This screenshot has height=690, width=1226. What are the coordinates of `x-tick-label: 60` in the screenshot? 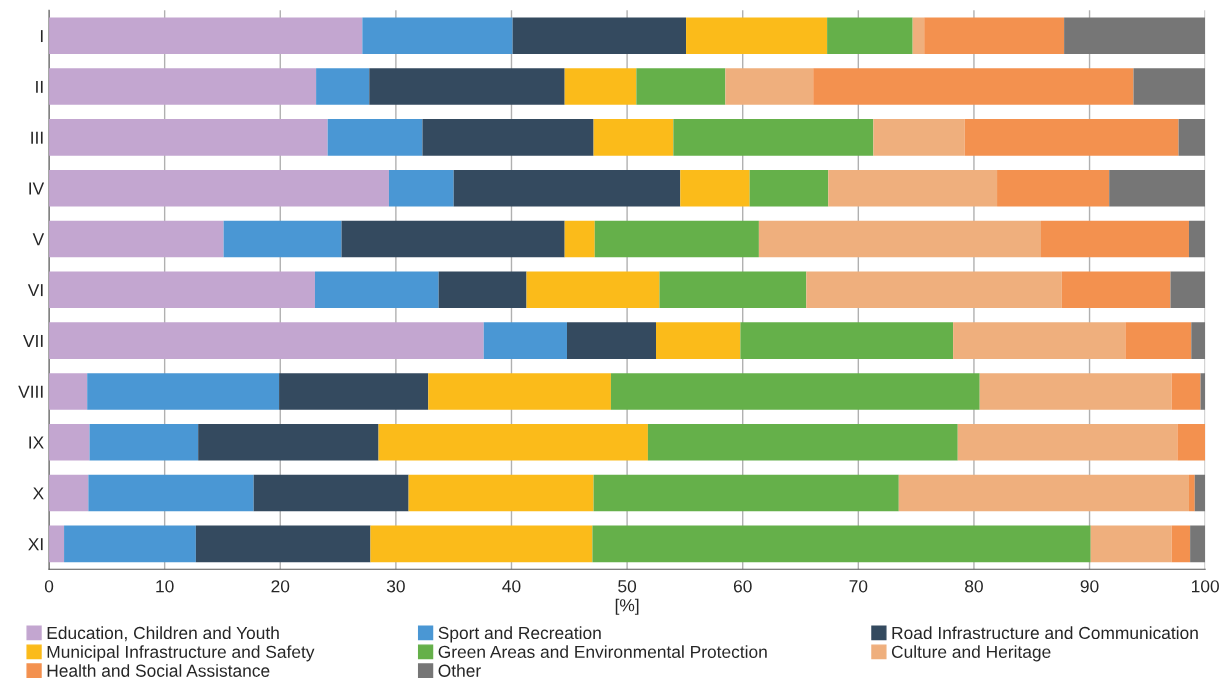 It's located at (742, 586).